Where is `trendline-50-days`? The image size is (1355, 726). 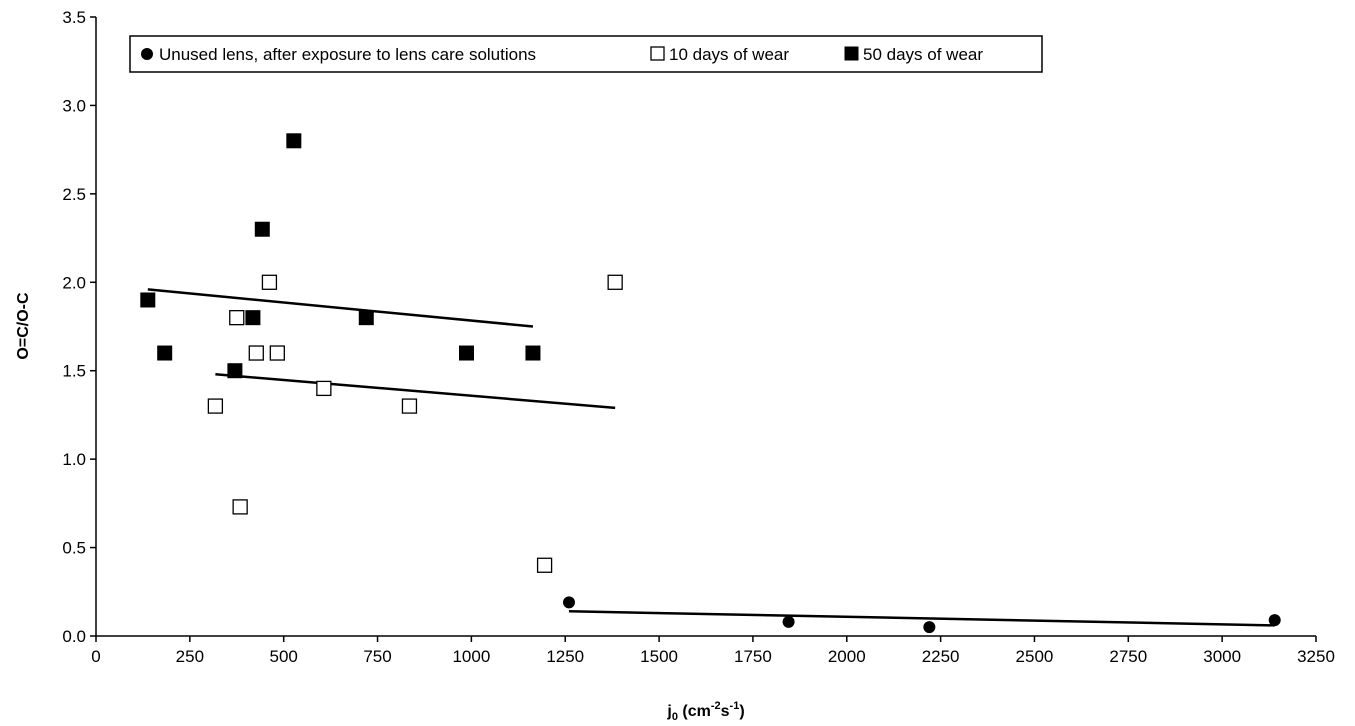 trendline-50-days is located at coordinates (340, 308).